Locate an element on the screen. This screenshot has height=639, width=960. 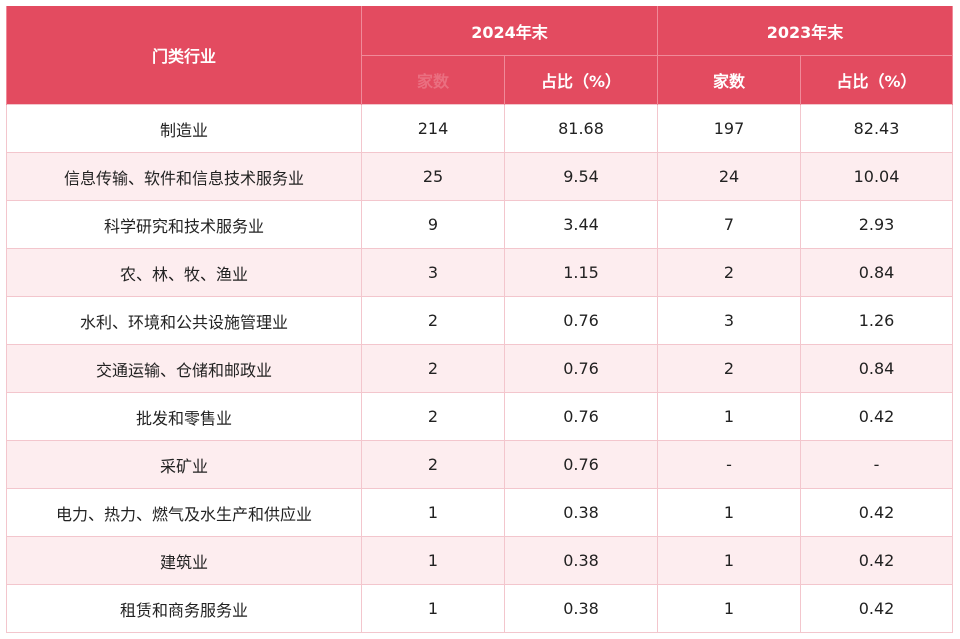
cell-share-2024: 81.68 is located at coordinates (581, 128).